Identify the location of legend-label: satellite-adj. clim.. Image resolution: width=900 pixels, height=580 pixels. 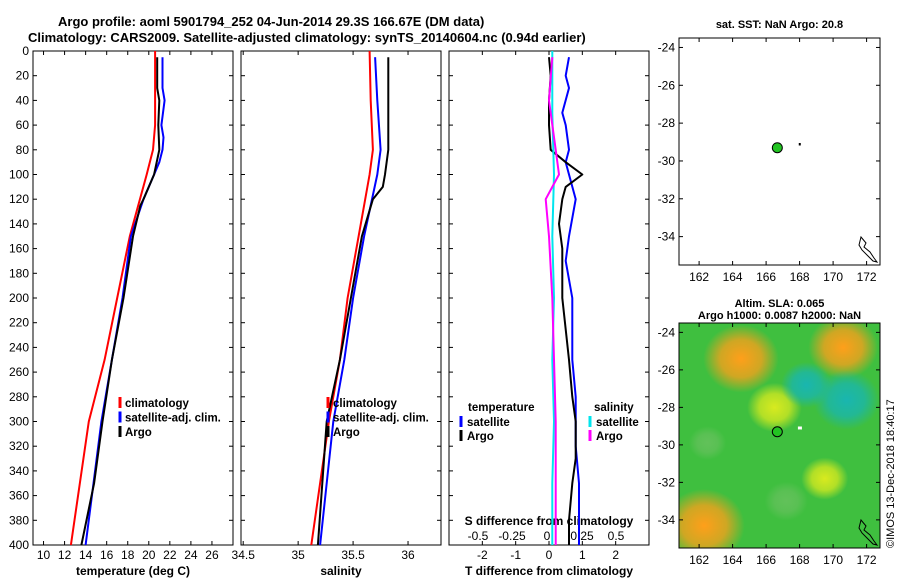
(381, 419).